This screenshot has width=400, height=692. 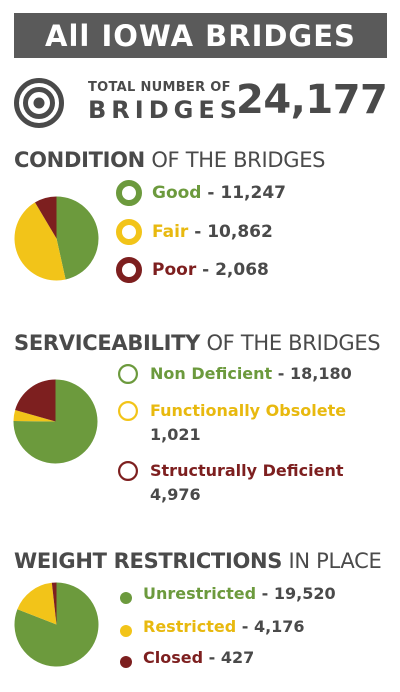 What do you see at coordinates (257, 423) in the screenshot?
I see `legend-item-functionally-obsolete: Functionally Obsolete 1,021` at bounding box center [257, 423].